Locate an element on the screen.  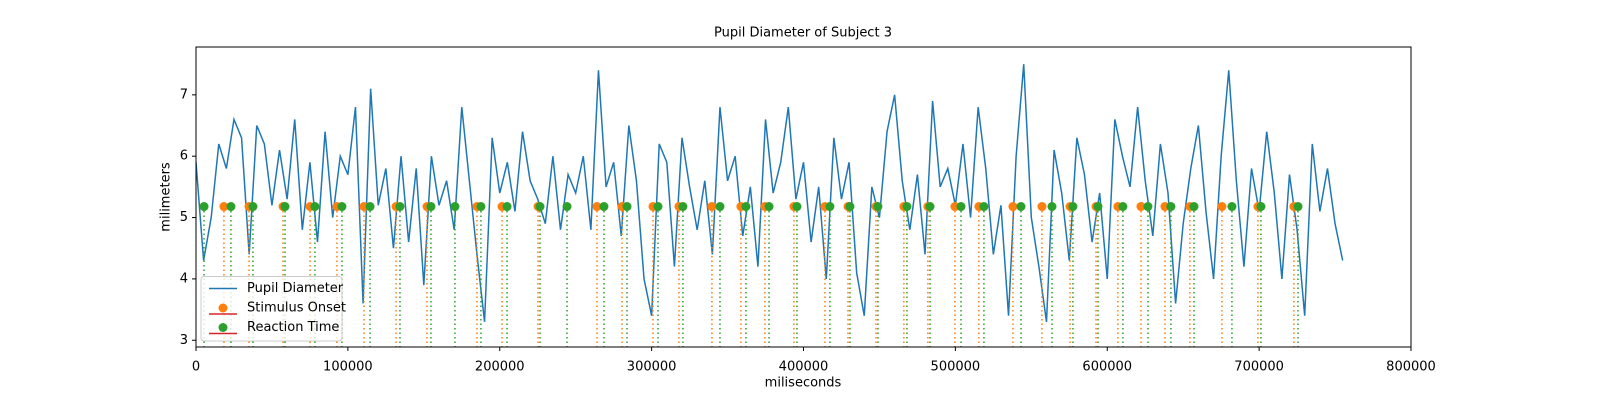
x-tick-label: 200000 is located at coordinates (500, 367).